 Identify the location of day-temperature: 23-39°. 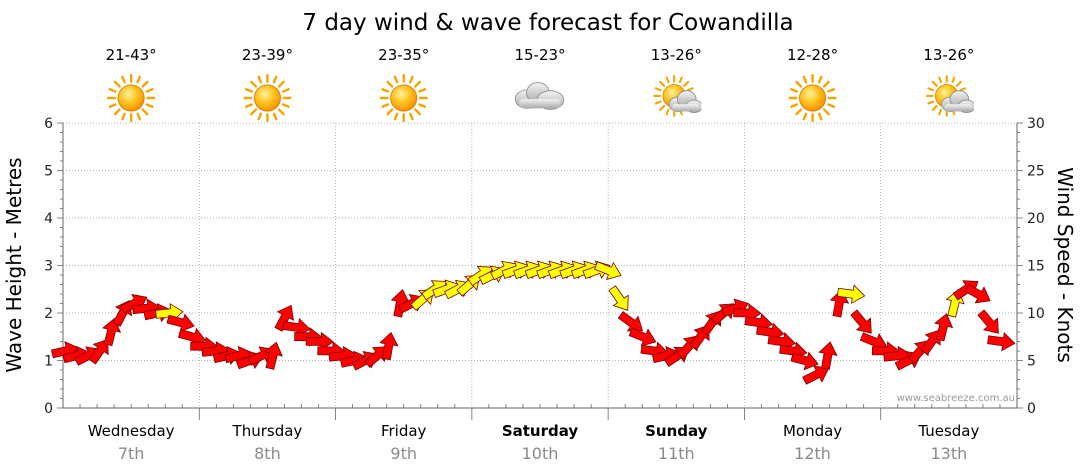
(267, 55).